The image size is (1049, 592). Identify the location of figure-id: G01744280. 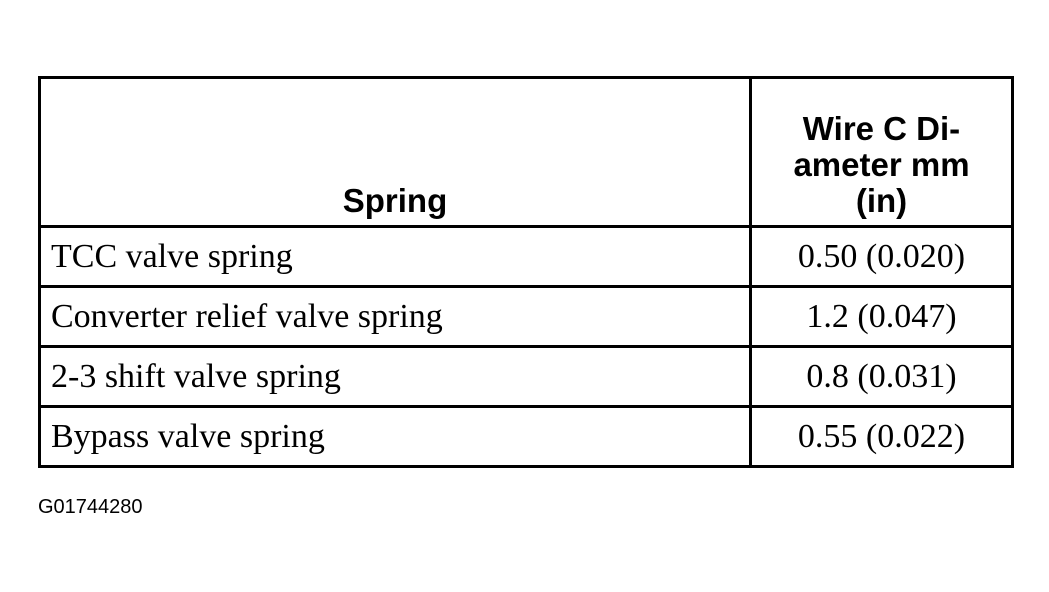
(90, 507).